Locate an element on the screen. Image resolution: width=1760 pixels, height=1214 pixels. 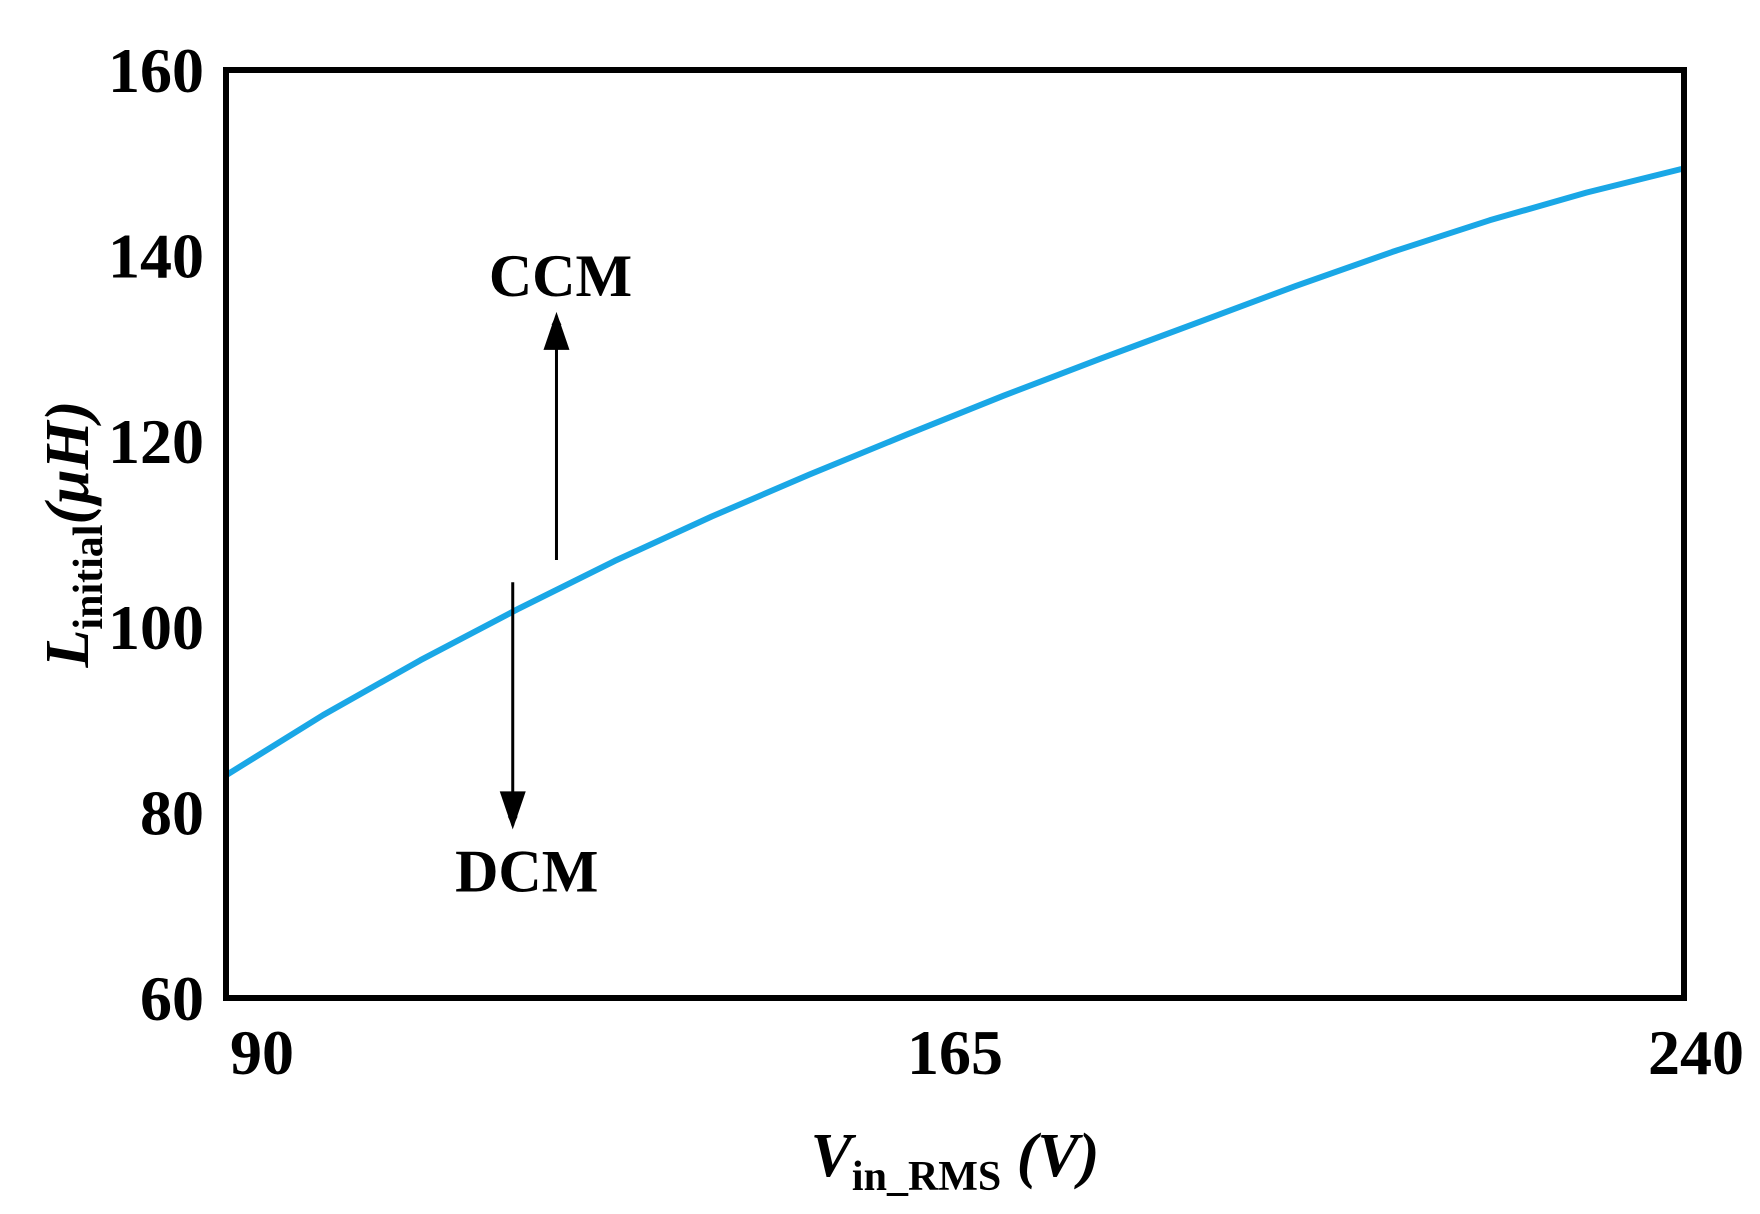
x-tick-label: 90 is located at coordinates (262, 1052).